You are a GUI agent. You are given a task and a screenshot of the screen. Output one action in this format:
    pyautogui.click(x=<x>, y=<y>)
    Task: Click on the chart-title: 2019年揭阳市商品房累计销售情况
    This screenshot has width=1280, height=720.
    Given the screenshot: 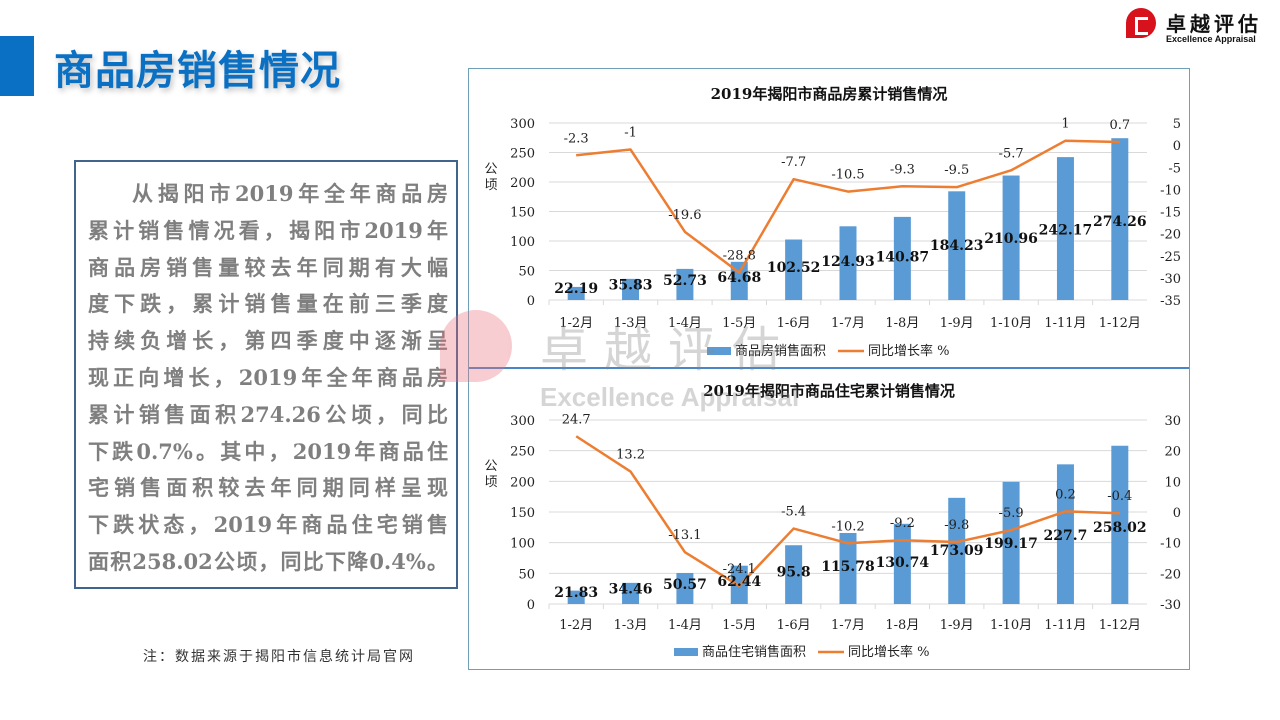 What is the action you would take?
    pyautogui.click(x=829, y=94)
    